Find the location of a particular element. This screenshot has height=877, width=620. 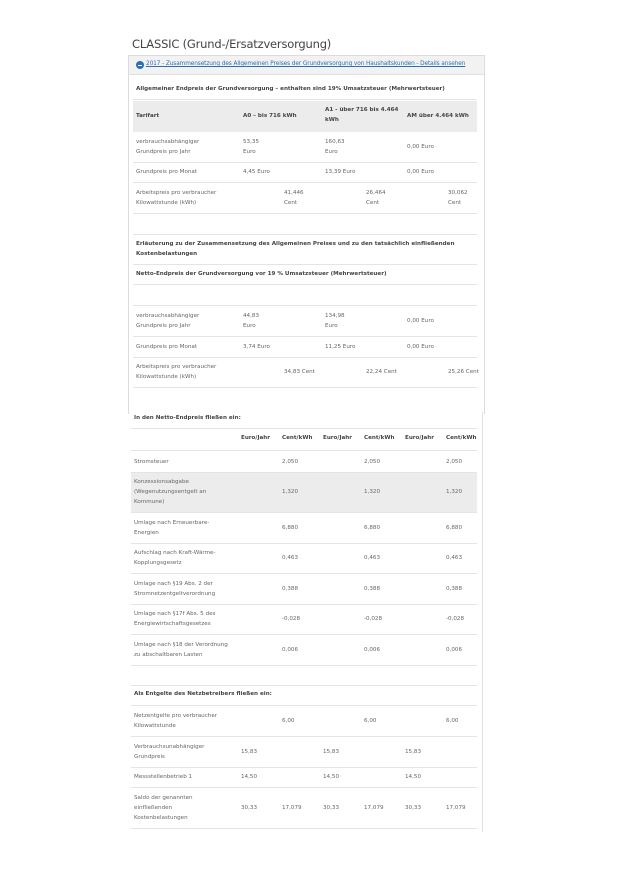

cell-value: 134,98 is located at coordinates (335, 316).